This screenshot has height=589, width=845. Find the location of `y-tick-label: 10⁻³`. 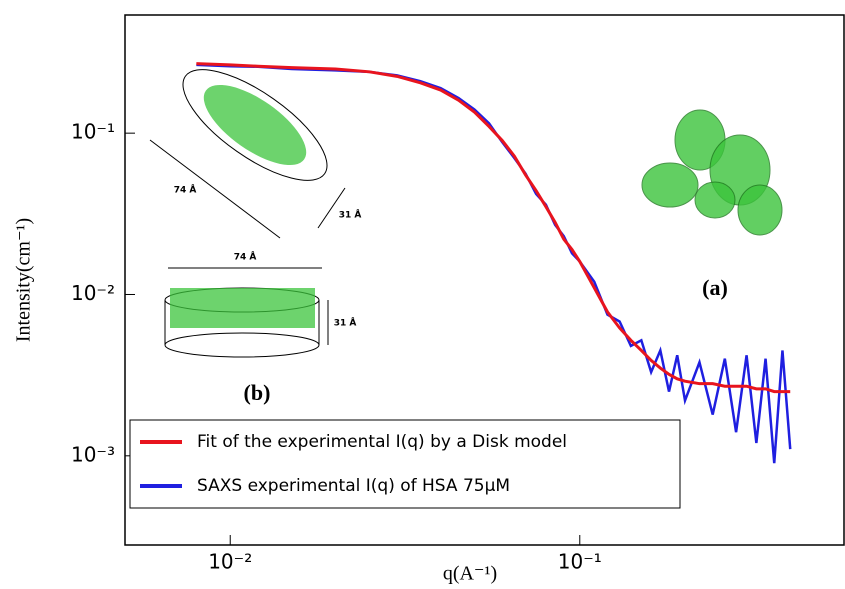

y-tick-label: 10⁻³ is located at coordinates (93, 454).